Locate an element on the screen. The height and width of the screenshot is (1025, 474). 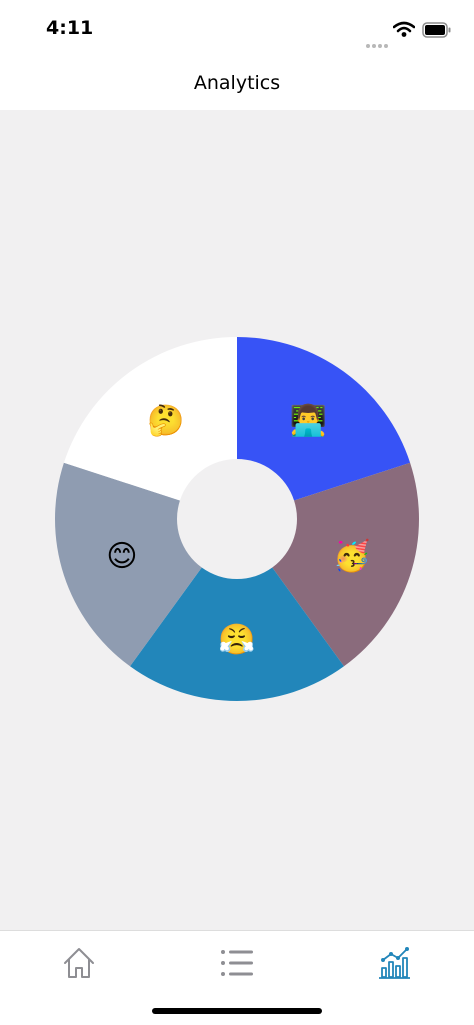
chart-slice-label-3: 😊 is located at coordinates (121, 556).